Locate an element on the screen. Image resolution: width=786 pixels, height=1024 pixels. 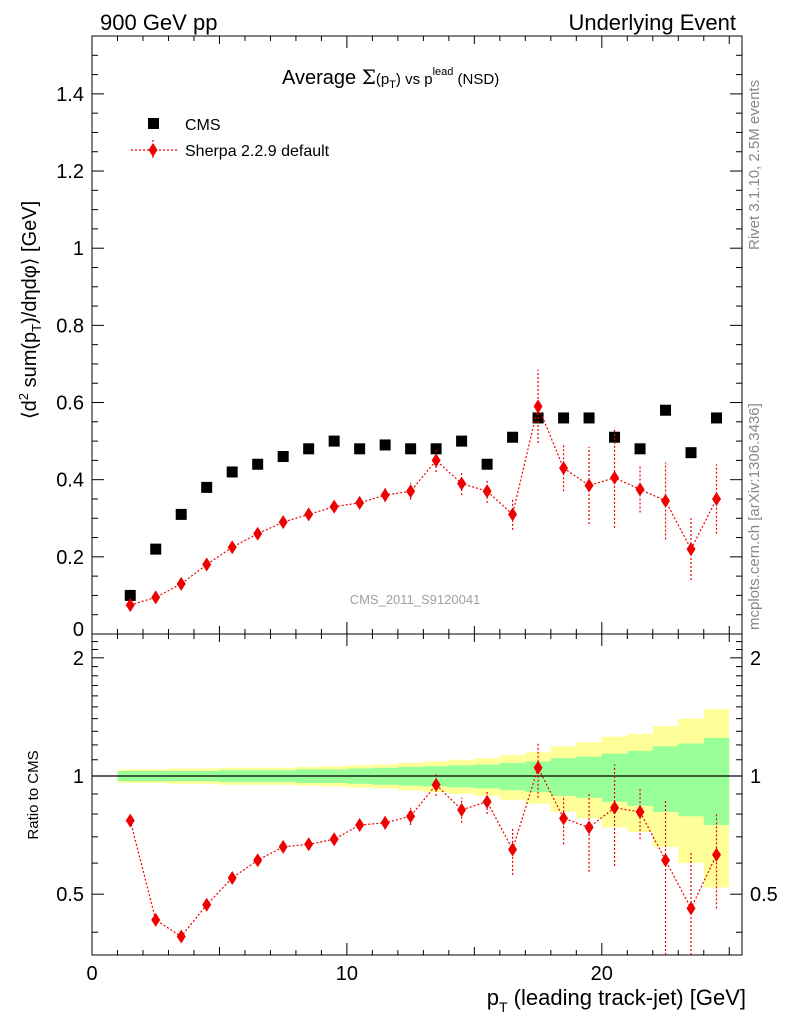
legend-mc-label: Sherpa 2.2.9 default is located at coordinates (257, 151).